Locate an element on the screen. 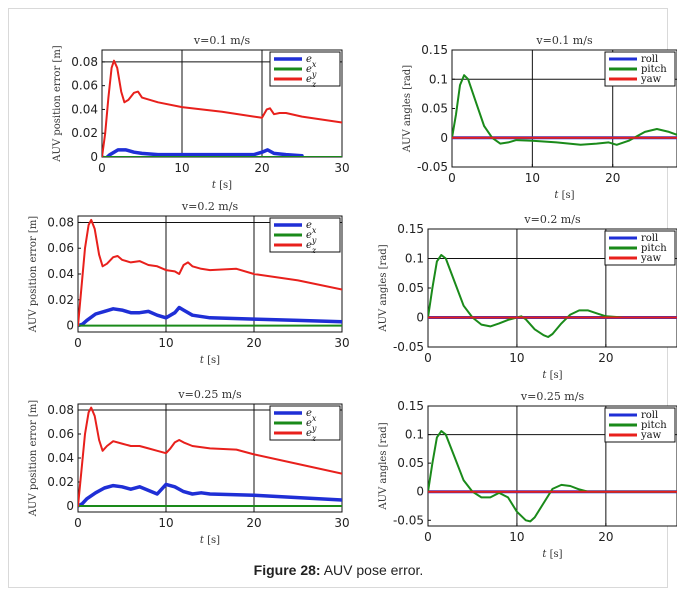  axes-frame is located at coordinates (552, 466).